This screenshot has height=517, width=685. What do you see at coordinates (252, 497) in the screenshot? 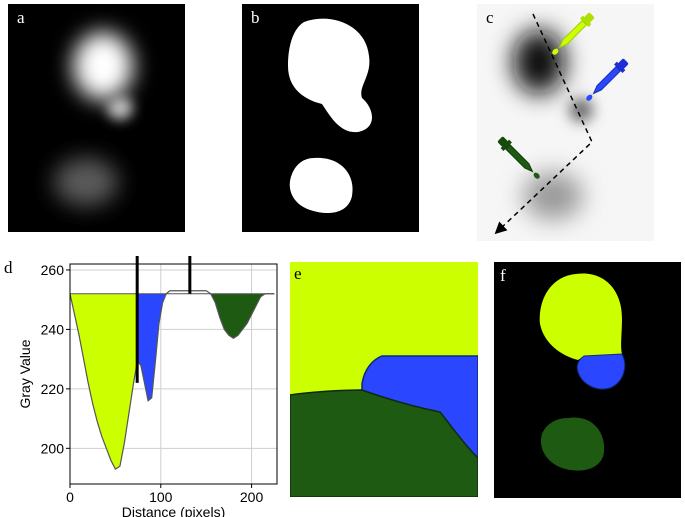
I see `x-tick-label: 200` at bounding box center [252, 497].